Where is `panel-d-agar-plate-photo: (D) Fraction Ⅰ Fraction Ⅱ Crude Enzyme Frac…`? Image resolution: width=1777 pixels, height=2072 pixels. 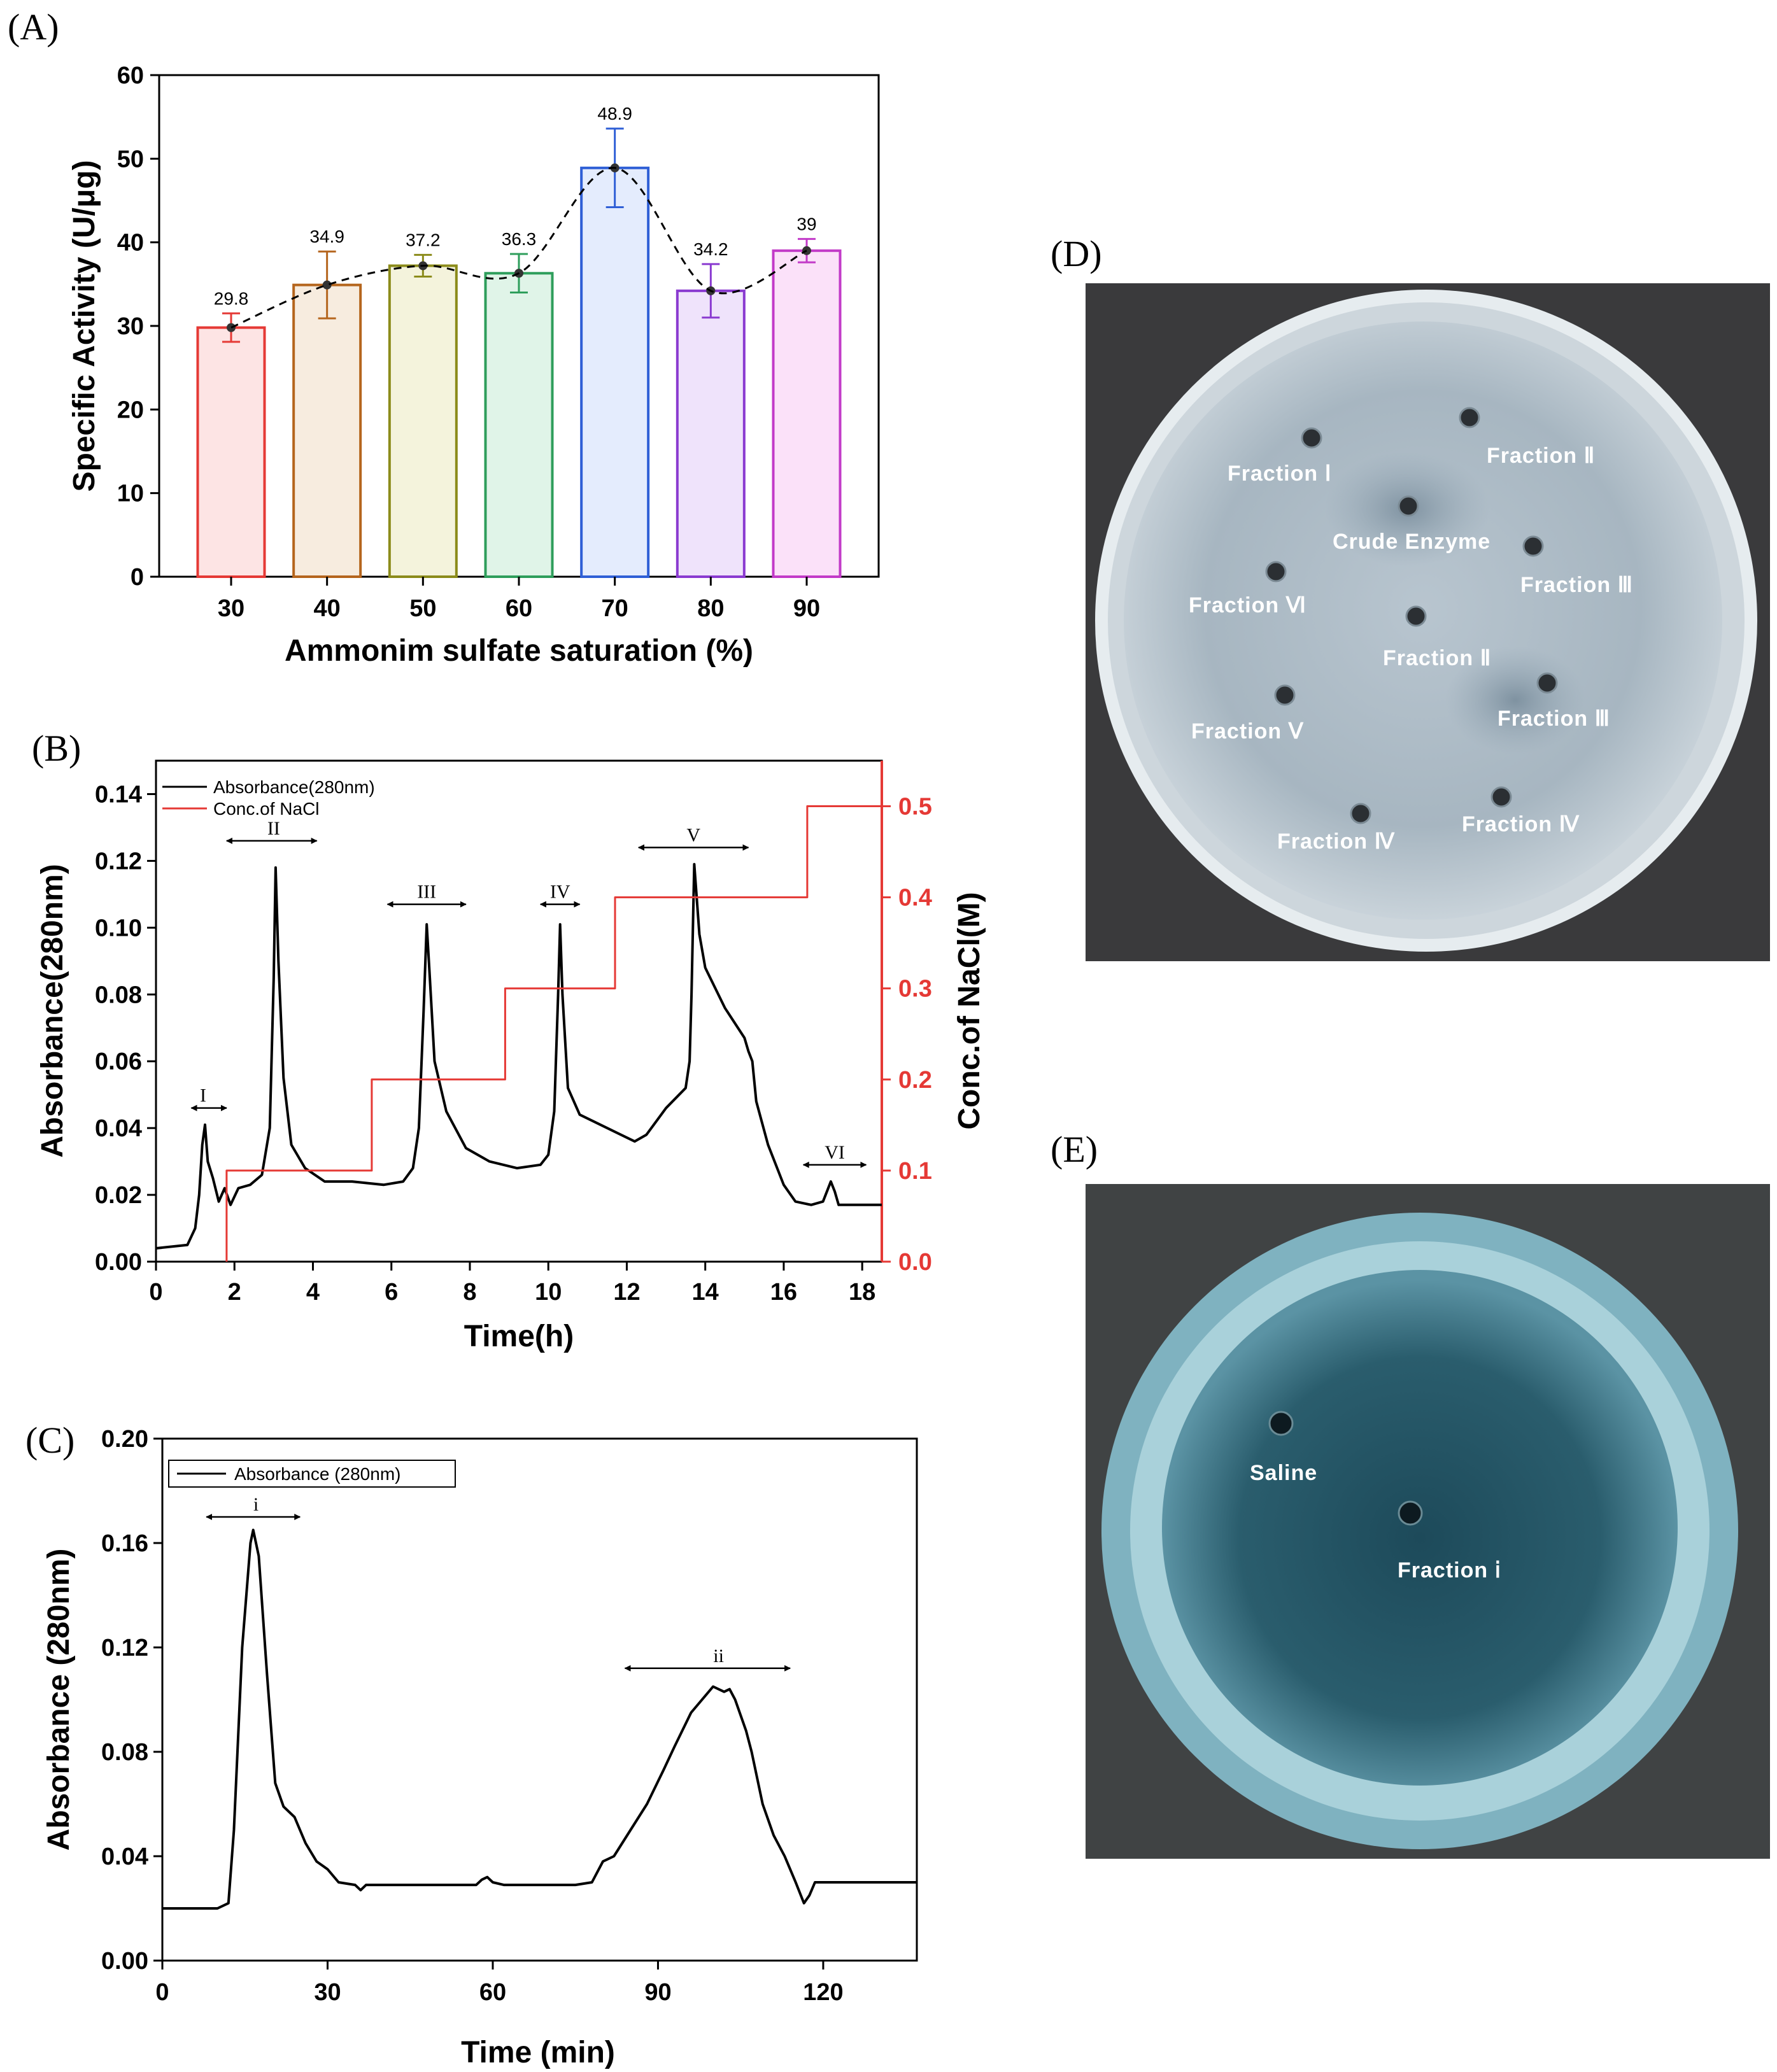
panel-d-agar-plate-photo: (D) Fraction Ⅰ Fraction Ⅱ Crude Enzyme Frac… is located at coordinates (1410, 597).